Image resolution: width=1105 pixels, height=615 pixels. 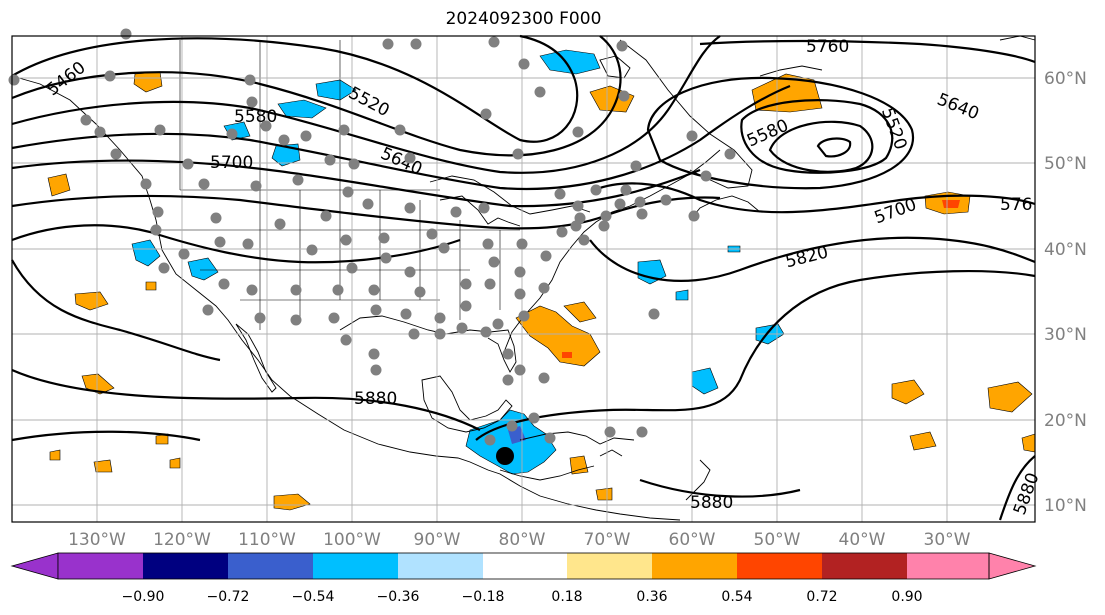 I want to click on lat-label: 30°N, so click(x=1065, y=335).